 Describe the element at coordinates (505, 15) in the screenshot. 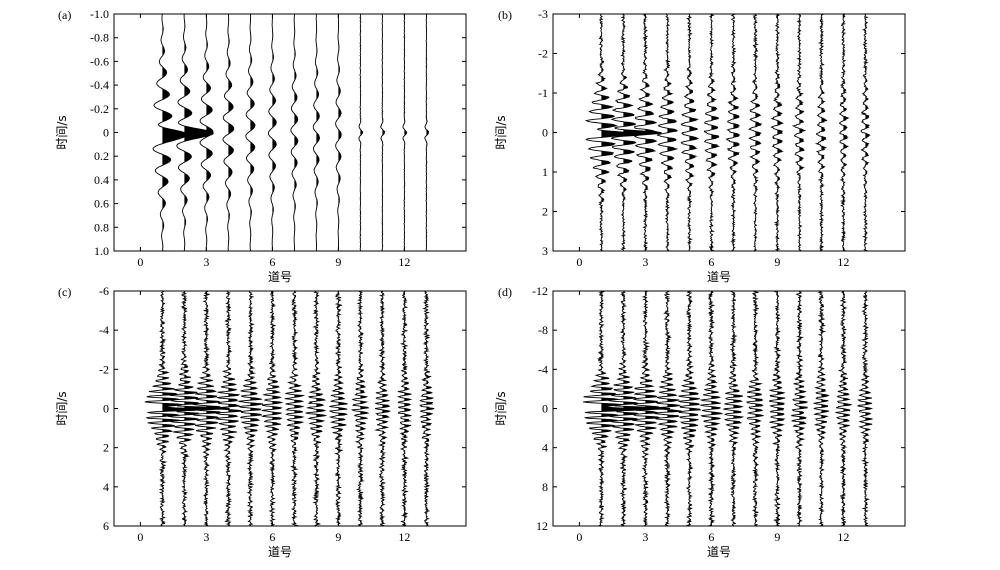

I see `panel-label: (b)` at that location.